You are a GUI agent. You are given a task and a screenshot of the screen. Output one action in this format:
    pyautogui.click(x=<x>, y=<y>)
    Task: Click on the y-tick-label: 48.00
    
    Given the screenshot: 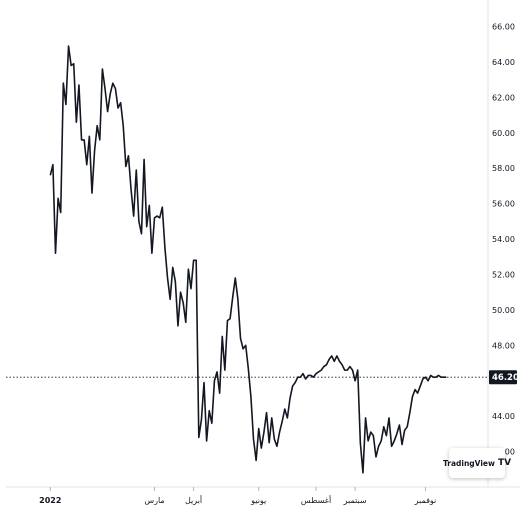 What is the action you would take?
    pyautogui.click(x=503, y=345)
    